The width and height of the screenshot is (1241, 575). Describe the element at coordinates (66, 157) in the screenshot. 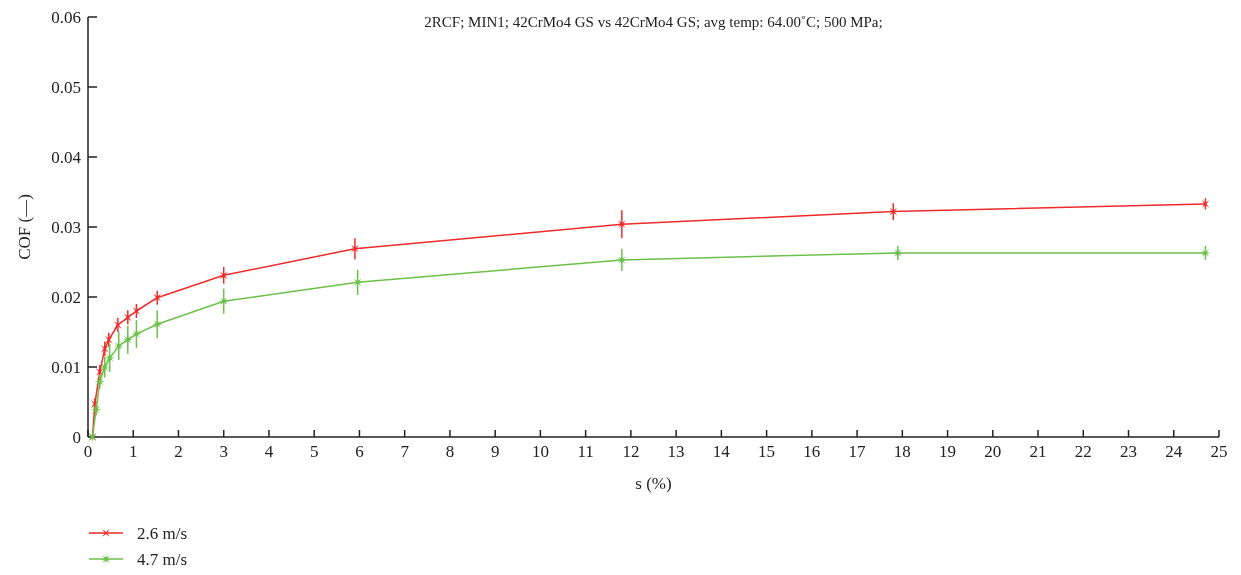

I see `y-tick-label: 0.04` at that location.